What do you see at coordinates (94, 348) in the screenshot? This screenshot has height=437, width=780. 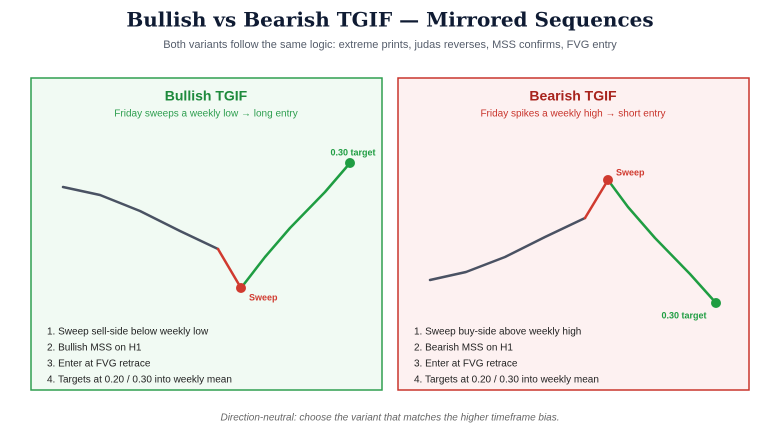 I see `step: 2. Bullish MSS on H1` at bounding box center [94, 348].